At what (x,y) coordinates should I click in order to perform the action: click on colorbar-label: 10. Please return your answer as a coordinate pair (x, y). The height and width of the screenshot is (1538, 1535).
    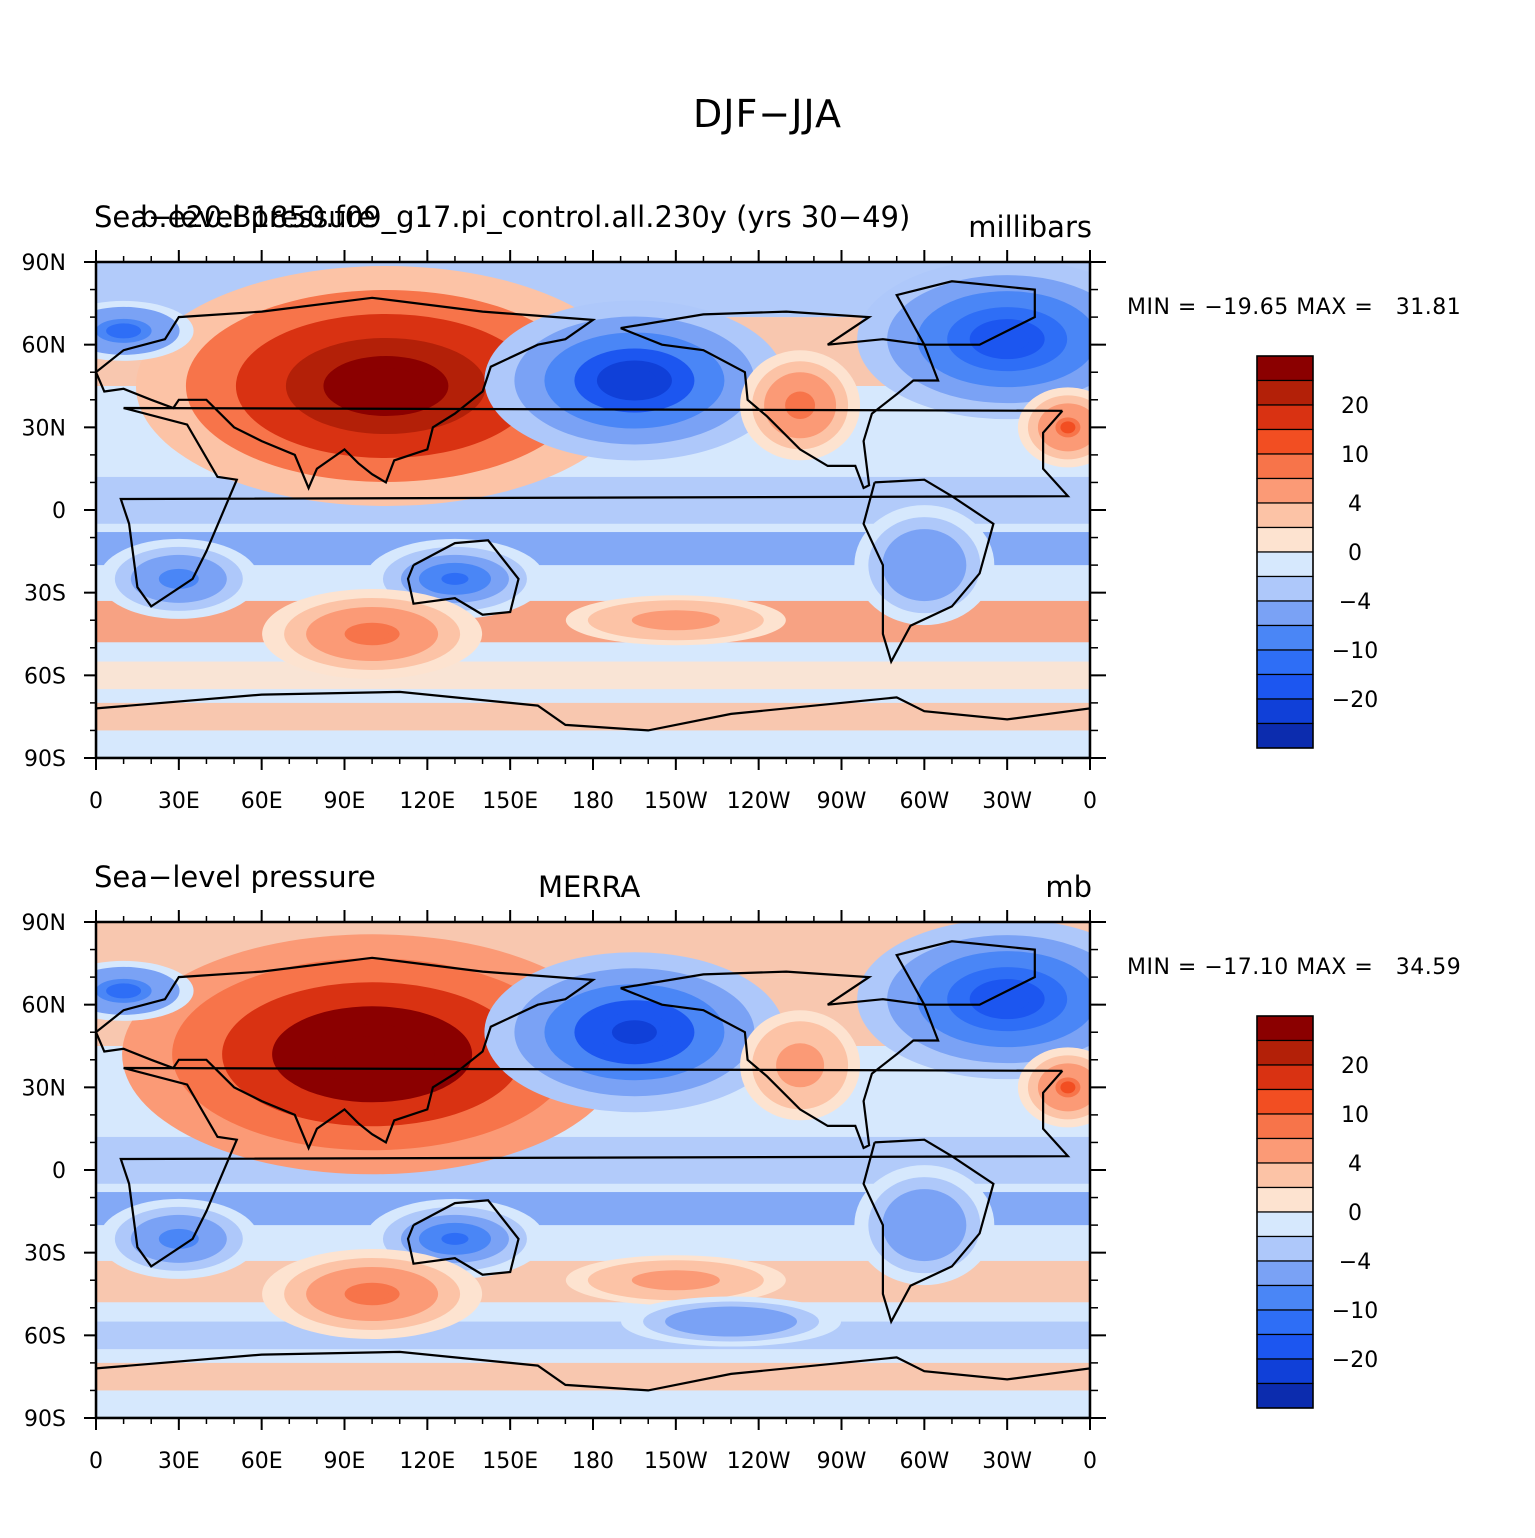
    Looking at the image, I should click on (1355, 455).